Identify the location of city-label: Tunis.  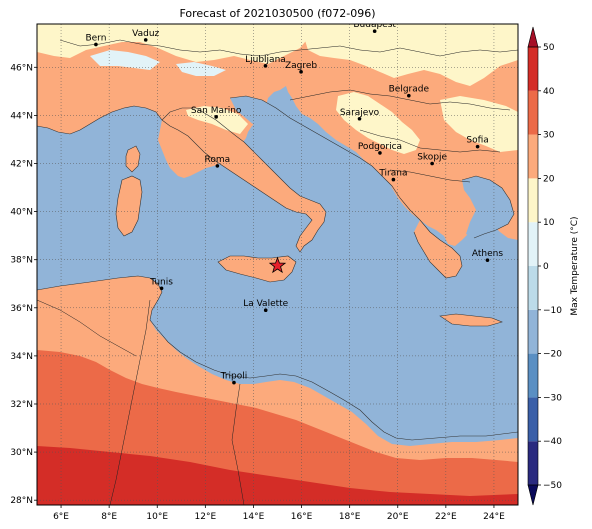
(161, 282).